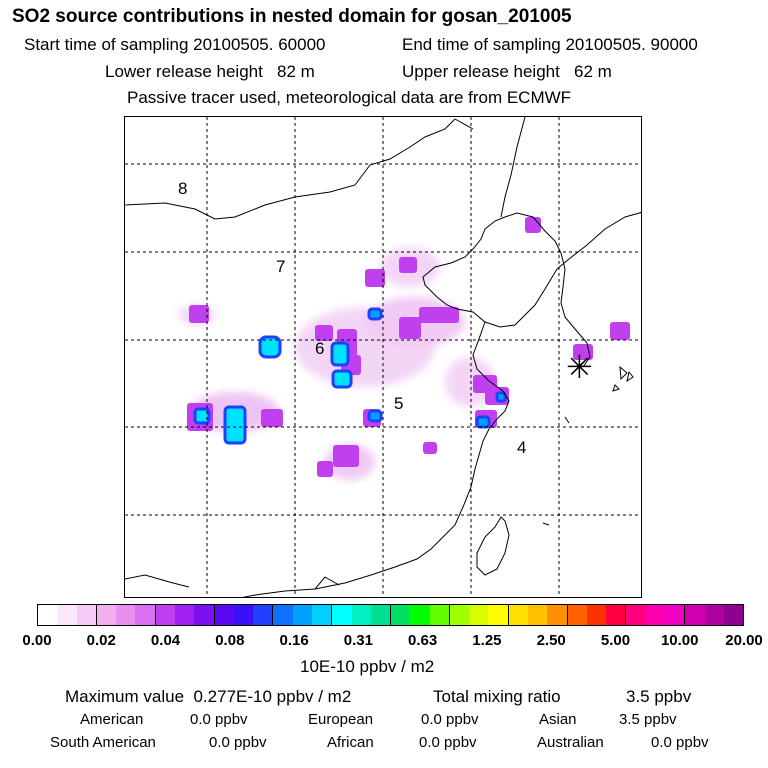 The width and height of the screenshot is (768, 768). I want to click on max-value: Maximum value 0.277E-10 ppbv / m2, so click(208, 696).